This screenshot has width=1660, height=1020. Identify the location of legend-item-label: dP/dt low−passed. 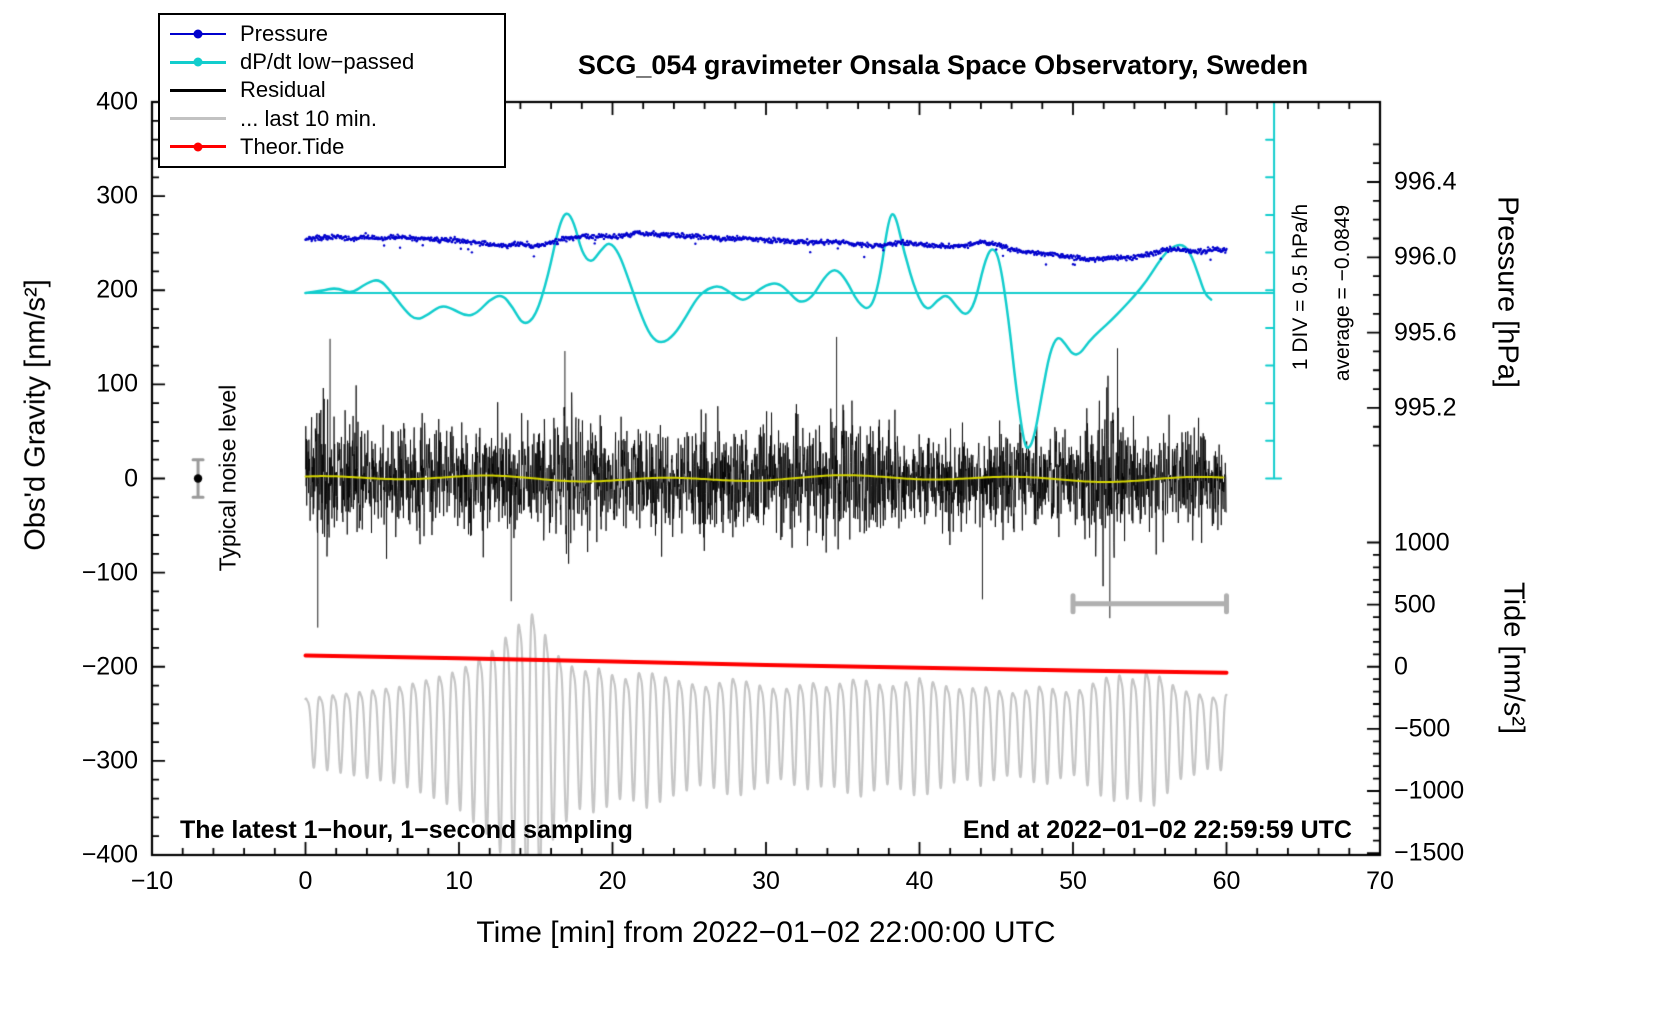
(327, 62).